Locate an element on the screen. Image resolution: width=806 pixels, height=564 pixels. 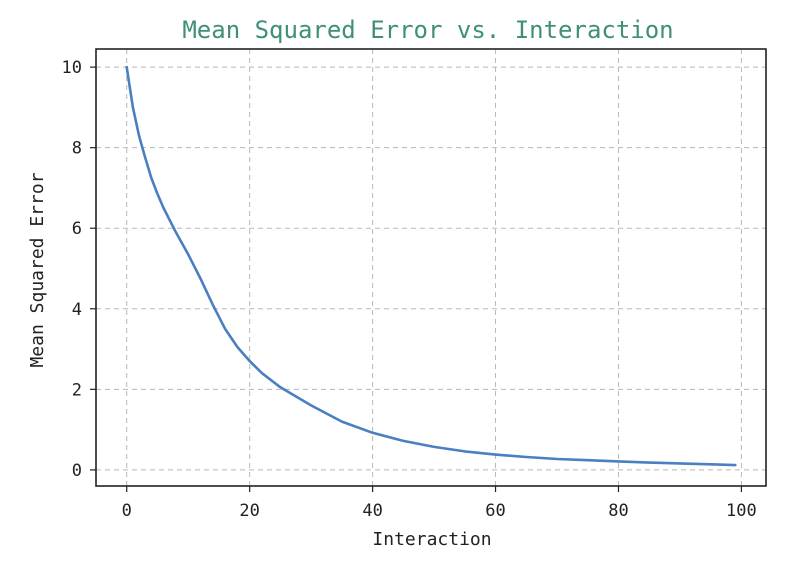
y-tick-label: 6 is located at coordinates (77, 229).